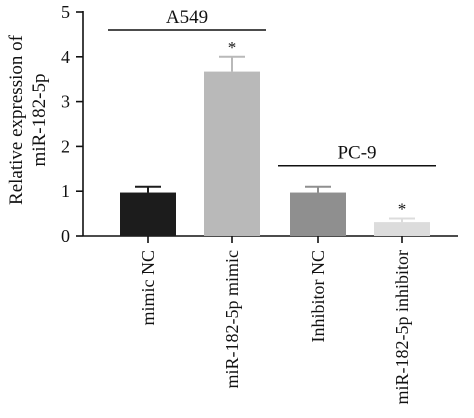 This screenshot has width=474, height=418. Describe the element at coordinates (65, 146) in the screenshot. I see `y-tick-label: 2` at that location.